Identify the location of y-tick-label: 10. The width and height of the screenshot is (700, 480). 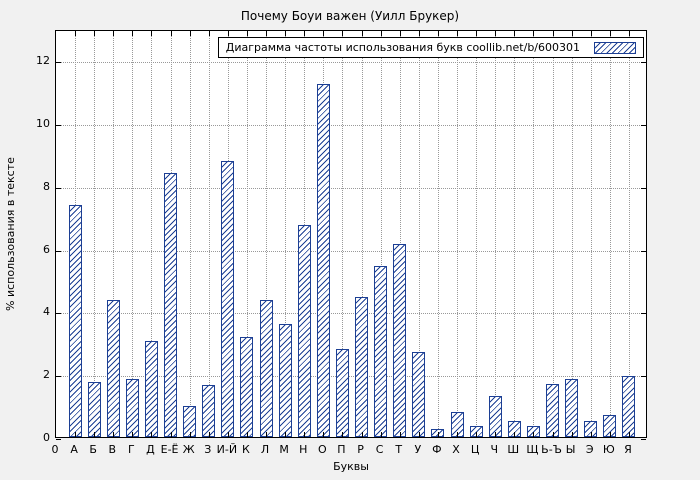
(43, 124).